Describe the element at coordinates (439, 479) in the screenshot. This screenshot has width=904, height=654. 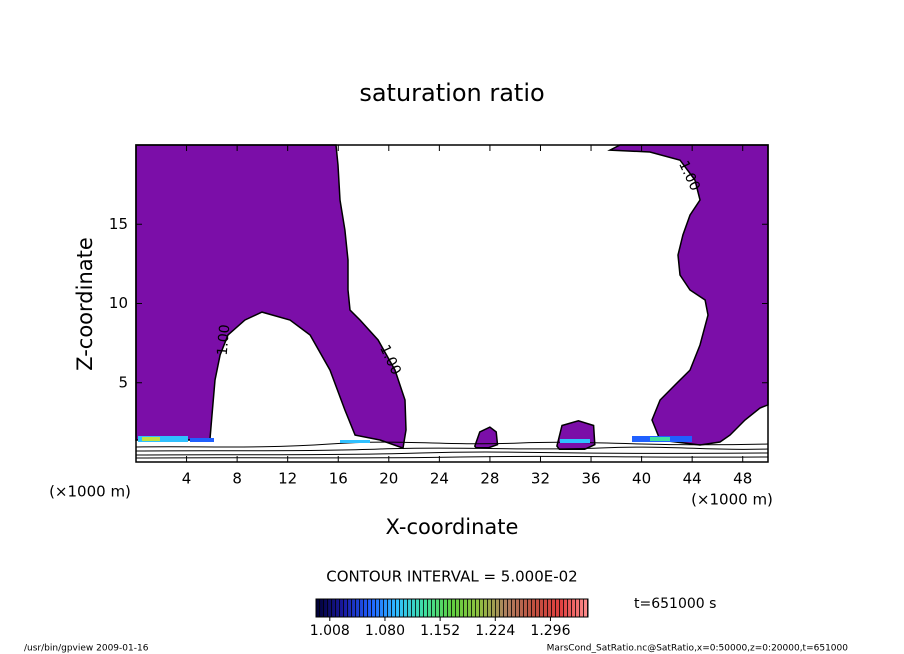
I see `x-tick-label: 24` at that location.